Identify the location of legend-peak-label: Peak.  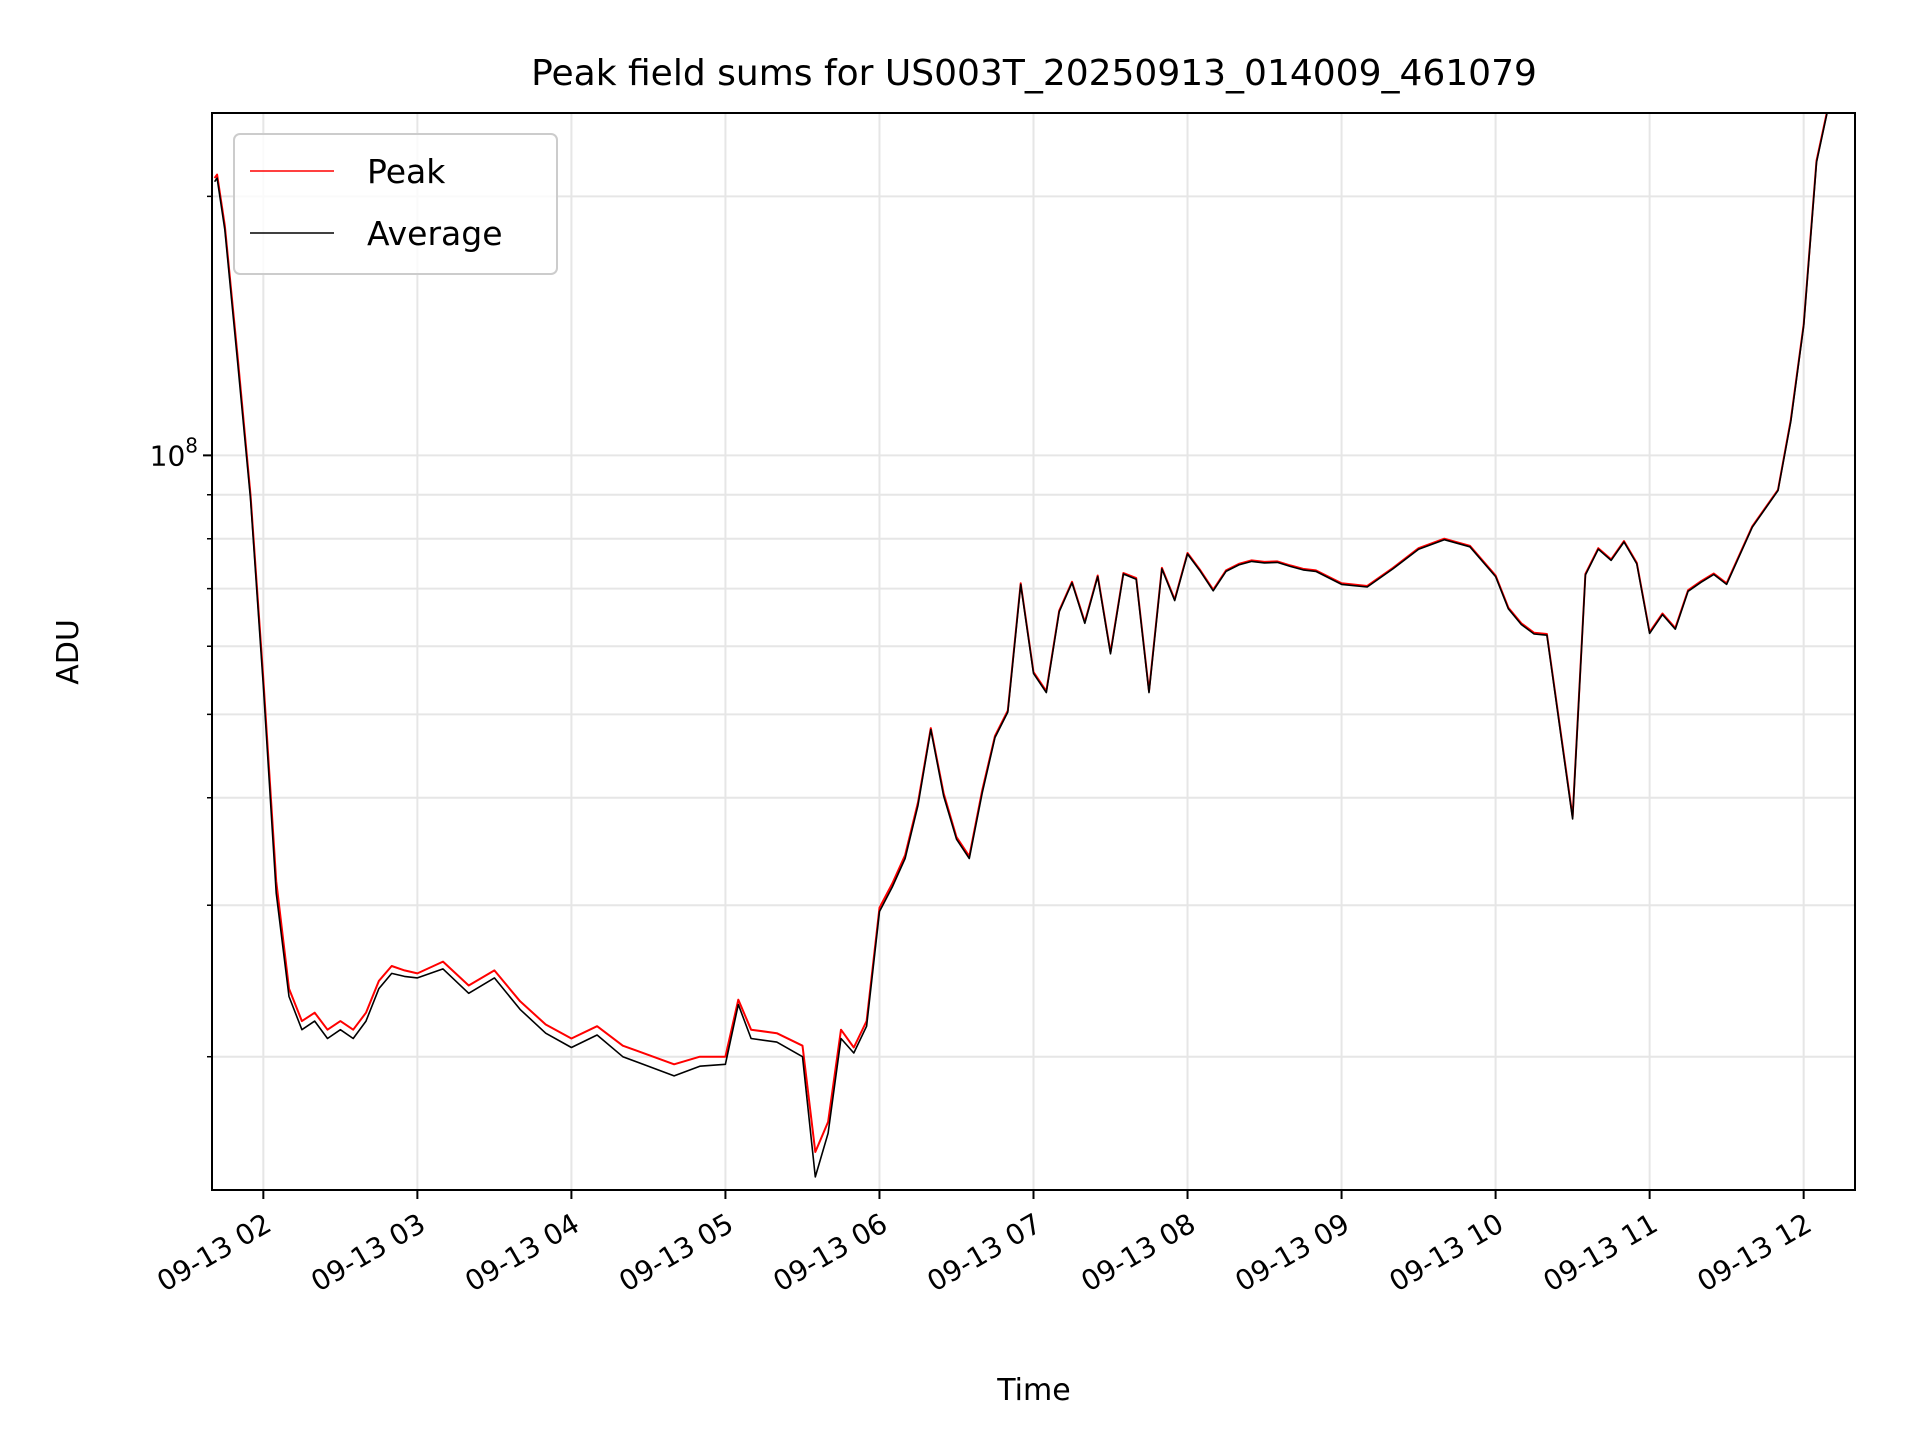
(406, 171).